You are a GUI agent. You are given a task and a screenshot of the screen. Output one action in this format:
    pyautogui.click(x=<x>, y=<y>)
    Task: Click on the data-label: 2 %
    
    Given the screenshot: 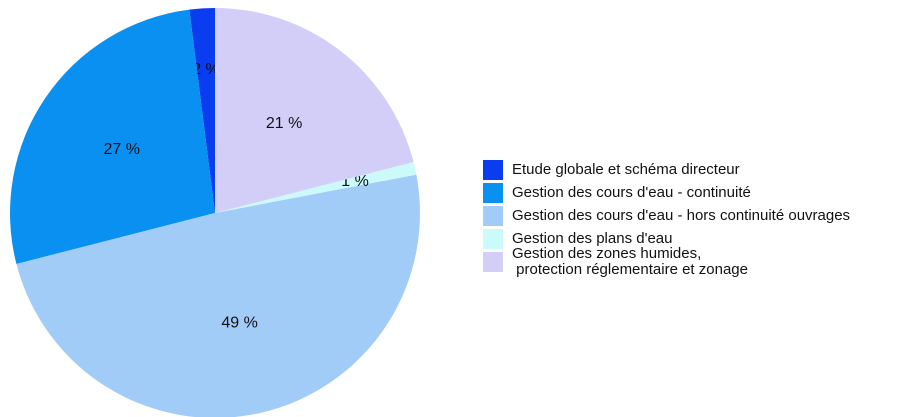 What is the action you would take?
    pyautogui.click(x=206, y=69)
    